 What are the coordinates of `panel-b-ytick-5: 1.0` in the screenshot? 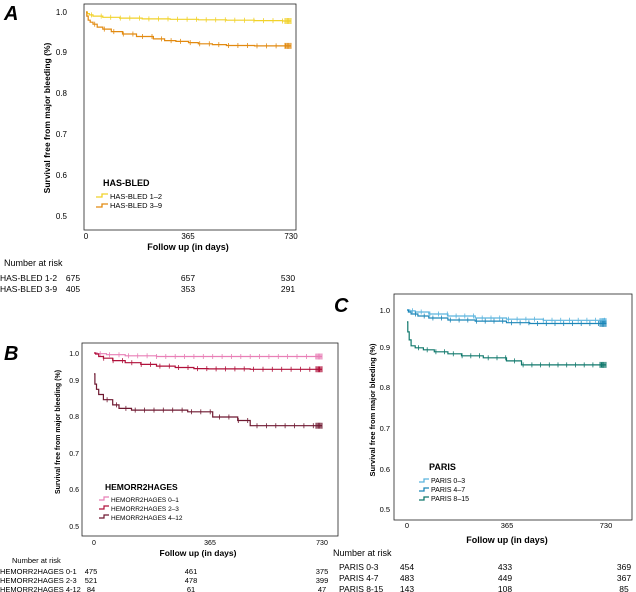 It's located at (74, 354).